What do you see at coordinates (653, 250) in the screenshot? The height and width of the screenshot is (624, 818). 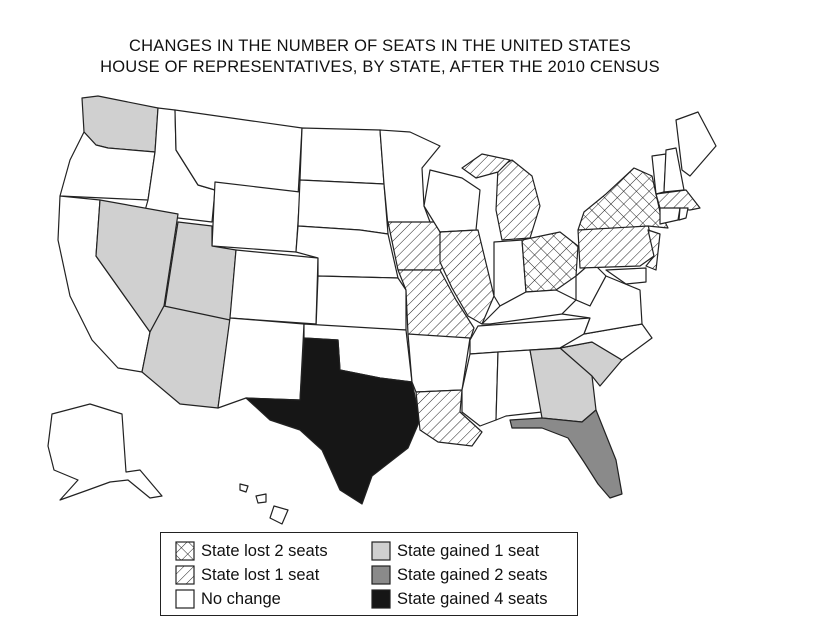 I see `state-new-jersey` at bounding box center [653, 250].